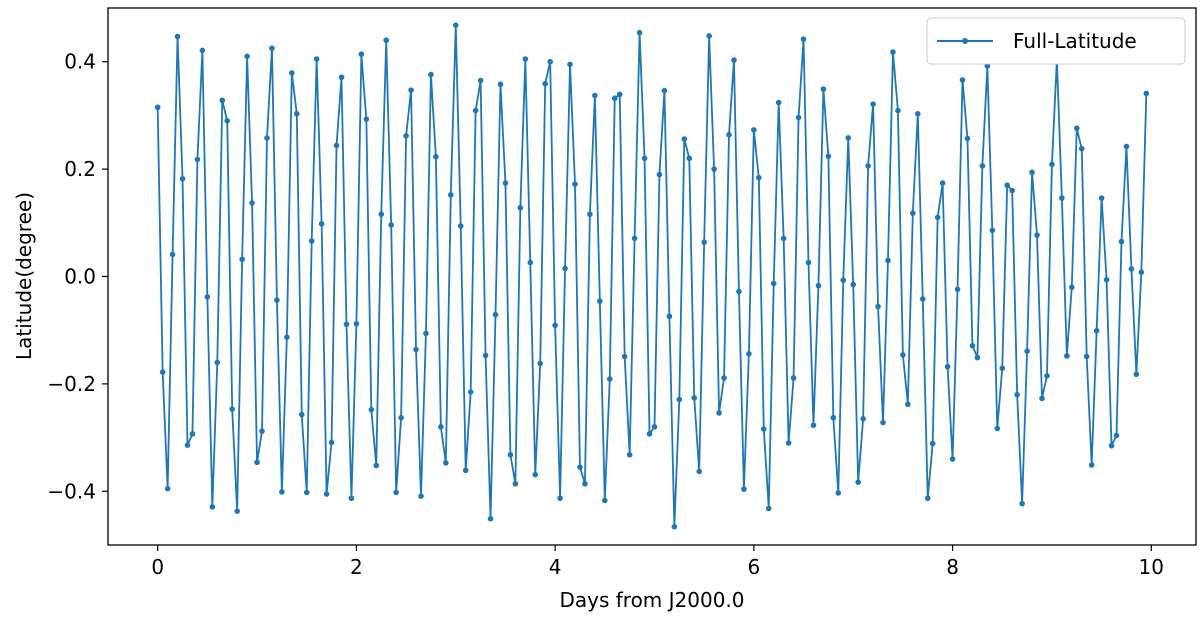 The image size is (1200, 618). I want to click on legend-box, so click(1056, 41).